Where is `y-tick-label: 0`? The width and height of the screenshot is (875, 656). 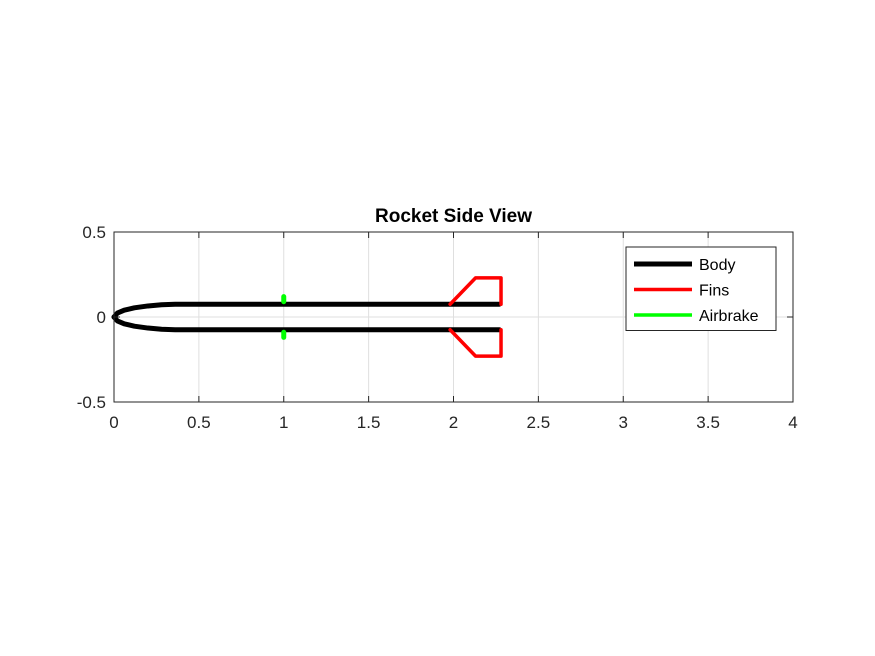 y-tick-label: 0 is located at coordinates (101, 317).